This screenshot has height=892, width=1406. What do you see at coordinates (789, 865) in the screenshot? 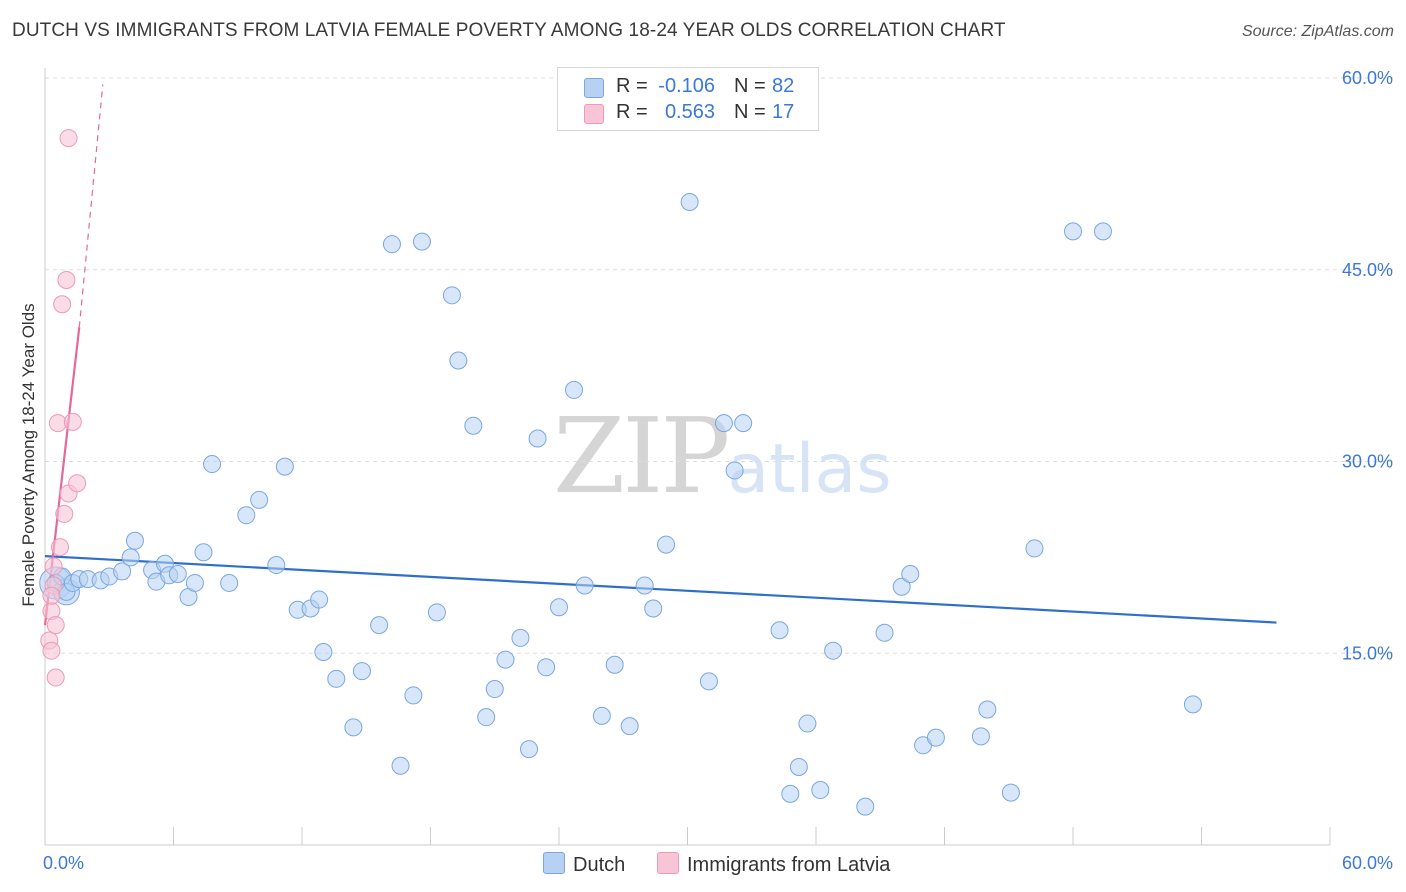
I see `latvia-legend-label: Immigrants from Latvia` at bounding box center [789, 865].